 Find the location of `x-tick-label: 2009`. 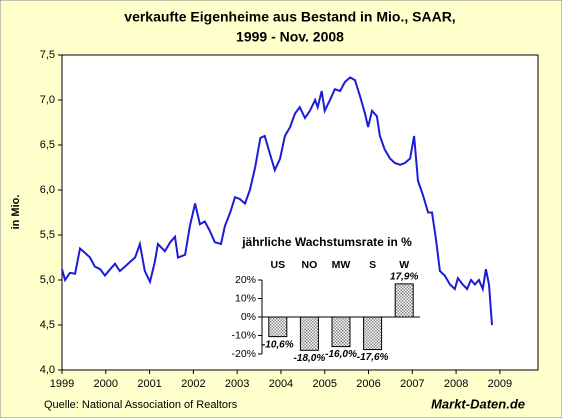

x-tick-label: 2009 is located at coordinates (500, 384).